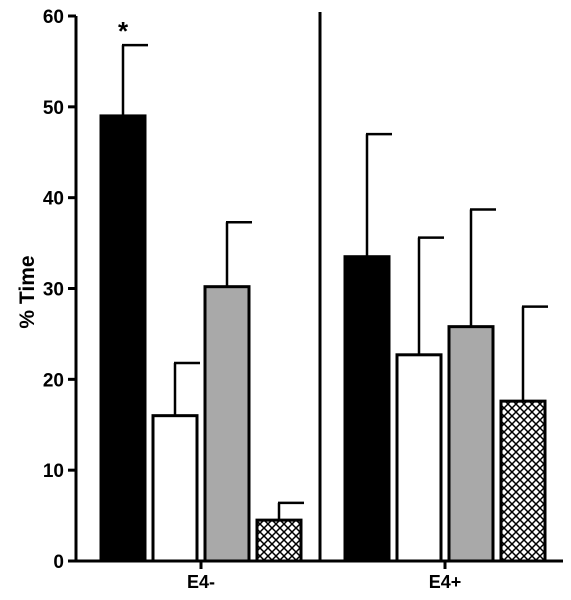 The image size is (571, 600). I want to click on y-tick-label: 40, so click(53, 199).